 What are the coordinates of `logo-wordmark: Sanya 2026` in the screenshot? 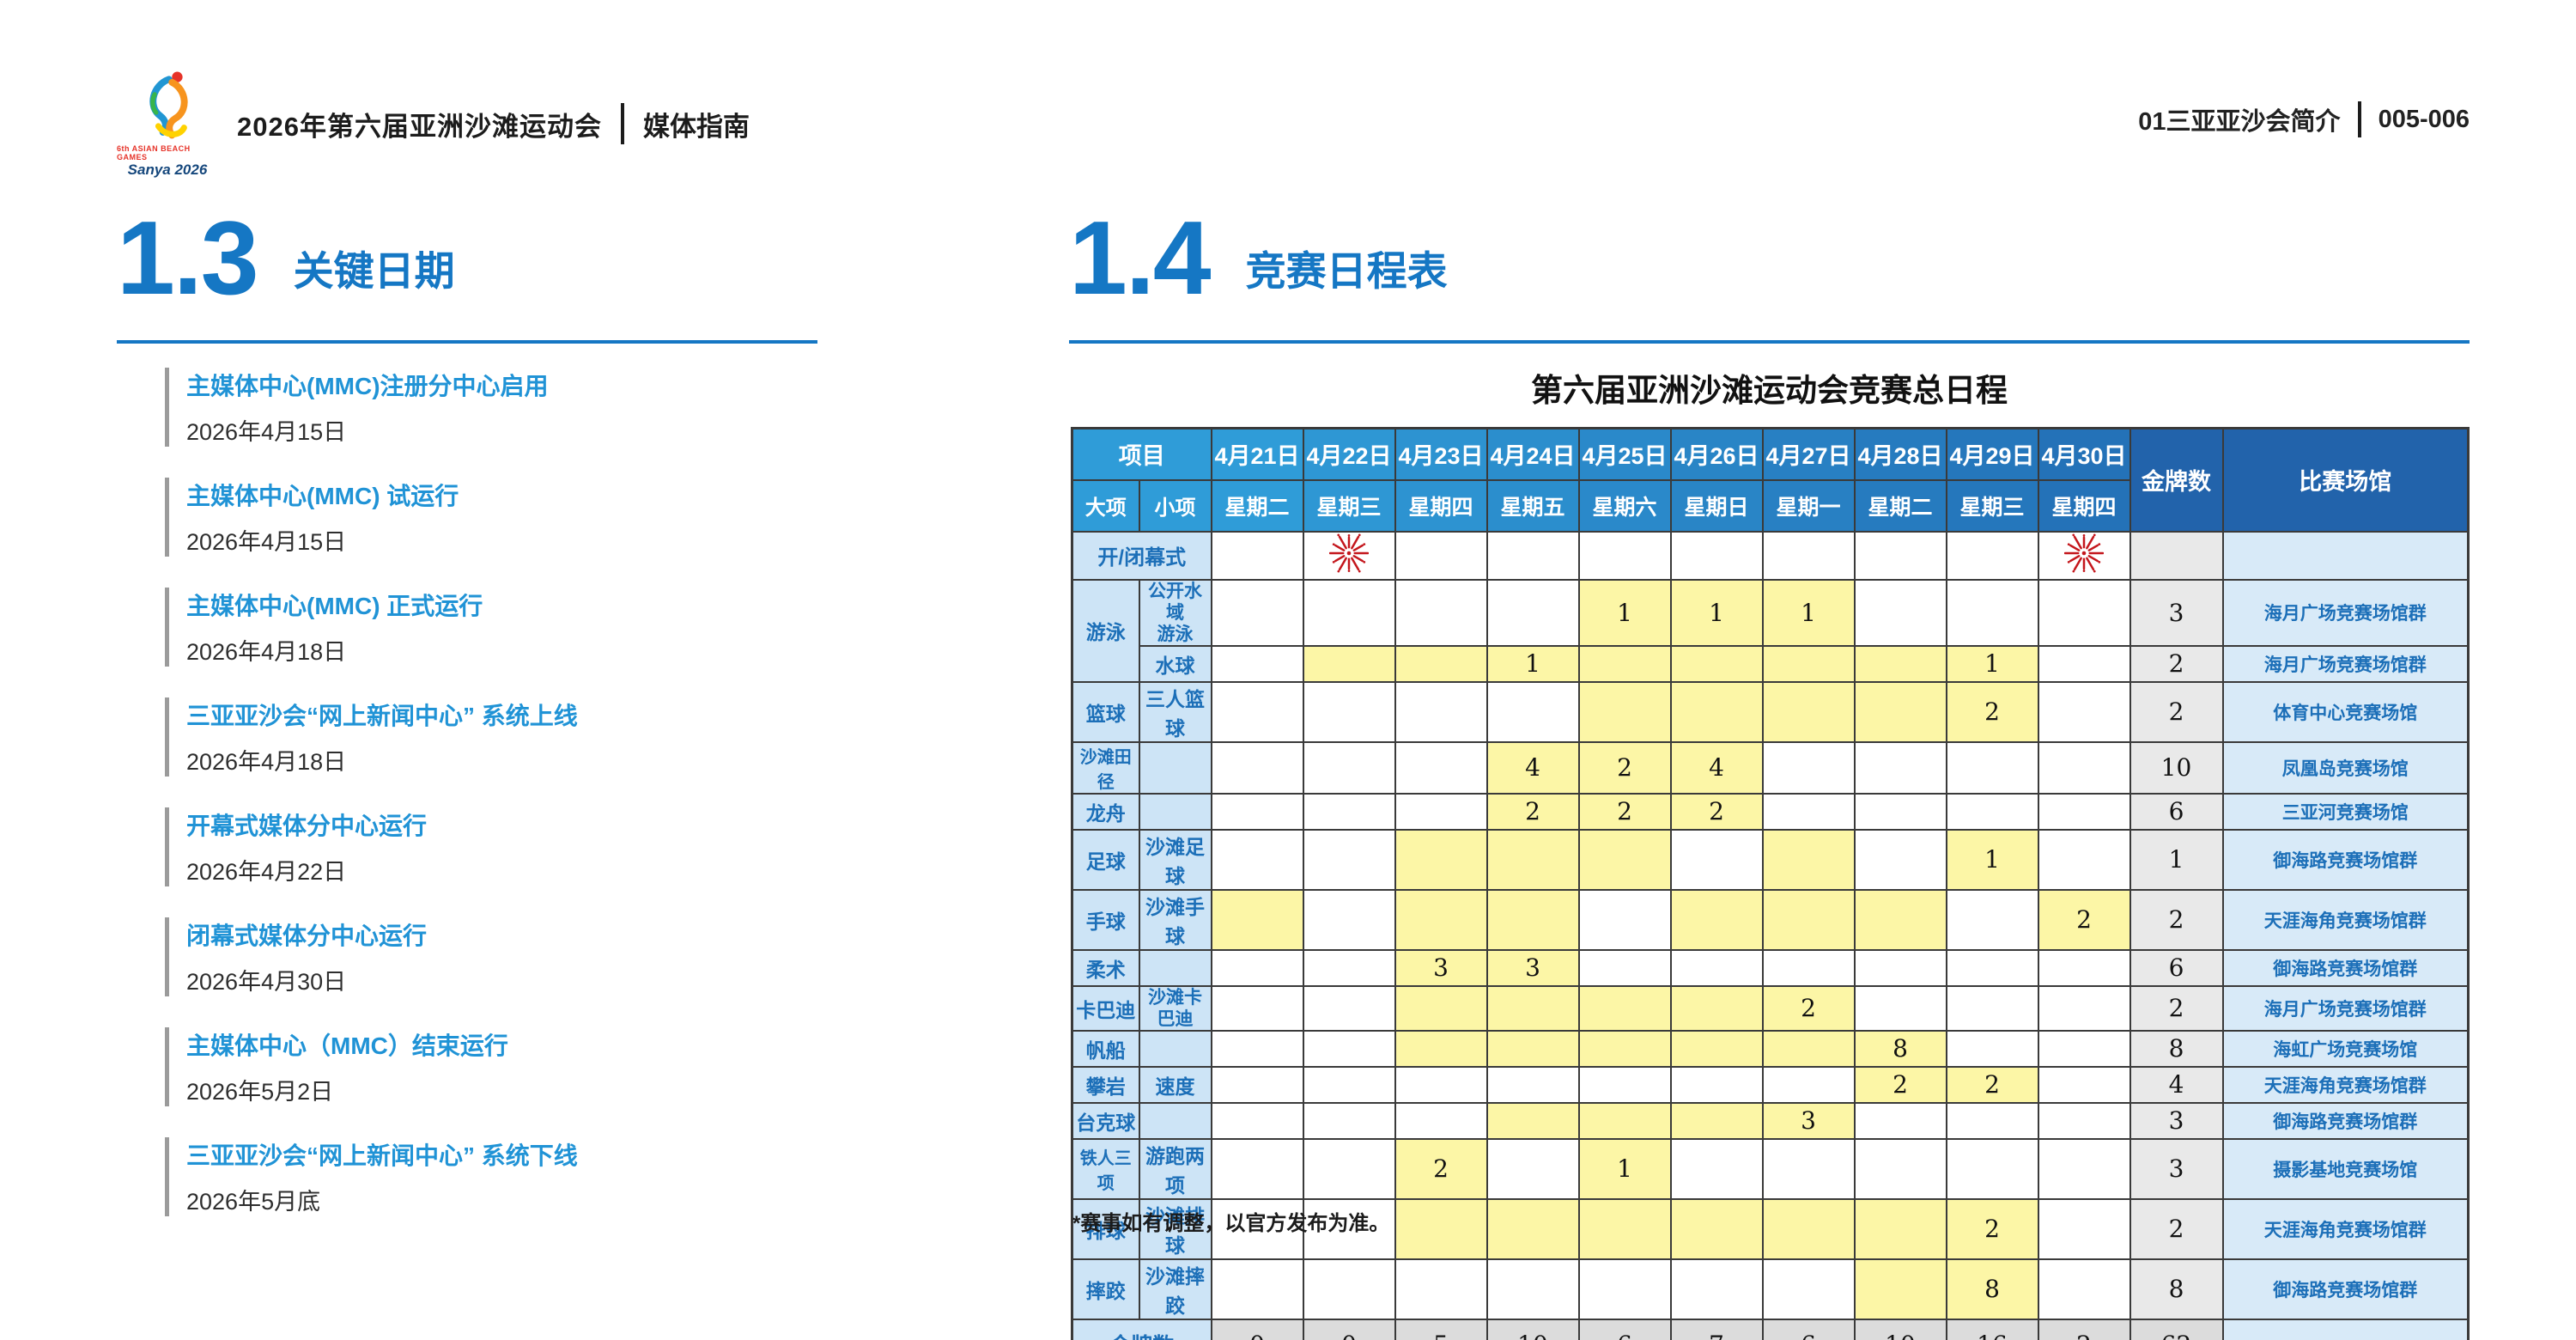 It's located at (167, 169).